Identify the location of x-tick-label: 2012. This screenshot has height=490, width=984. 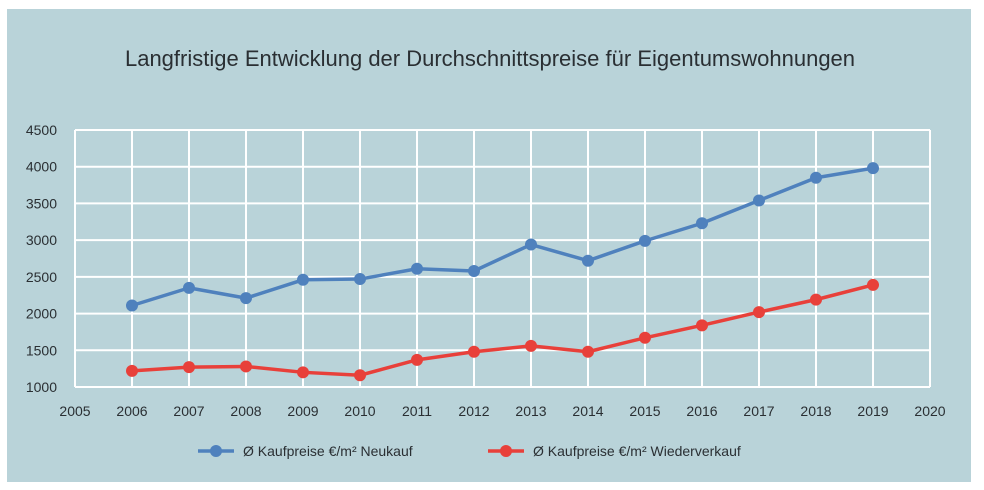
(473, 411).